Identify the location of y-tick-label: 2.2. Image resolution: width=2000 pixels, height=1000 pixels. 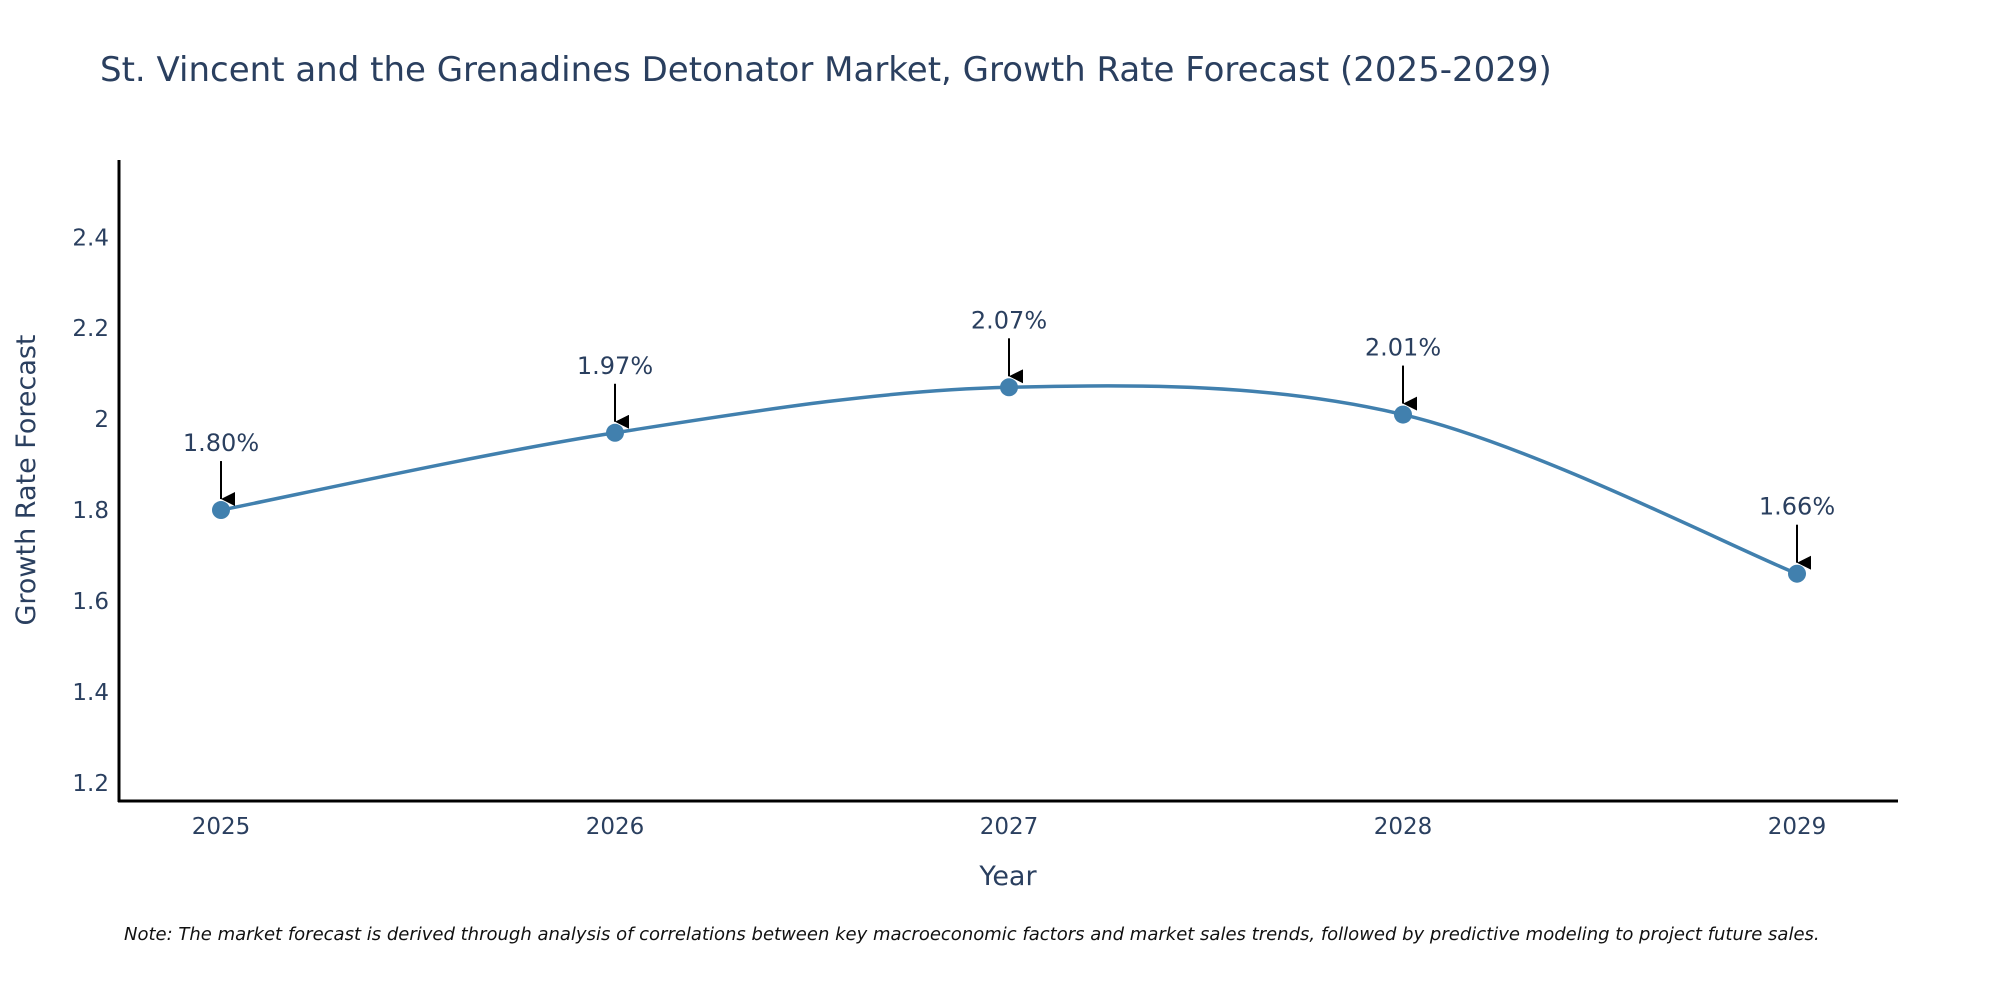
(90, 329).